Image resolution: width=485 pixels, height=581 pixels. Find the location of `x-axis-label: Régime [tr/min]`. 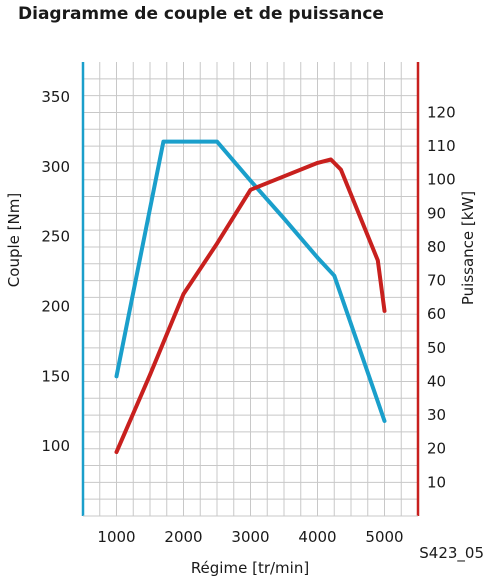

x-axis-label: Régime [tr/min] is located at coordinates (250, 568).